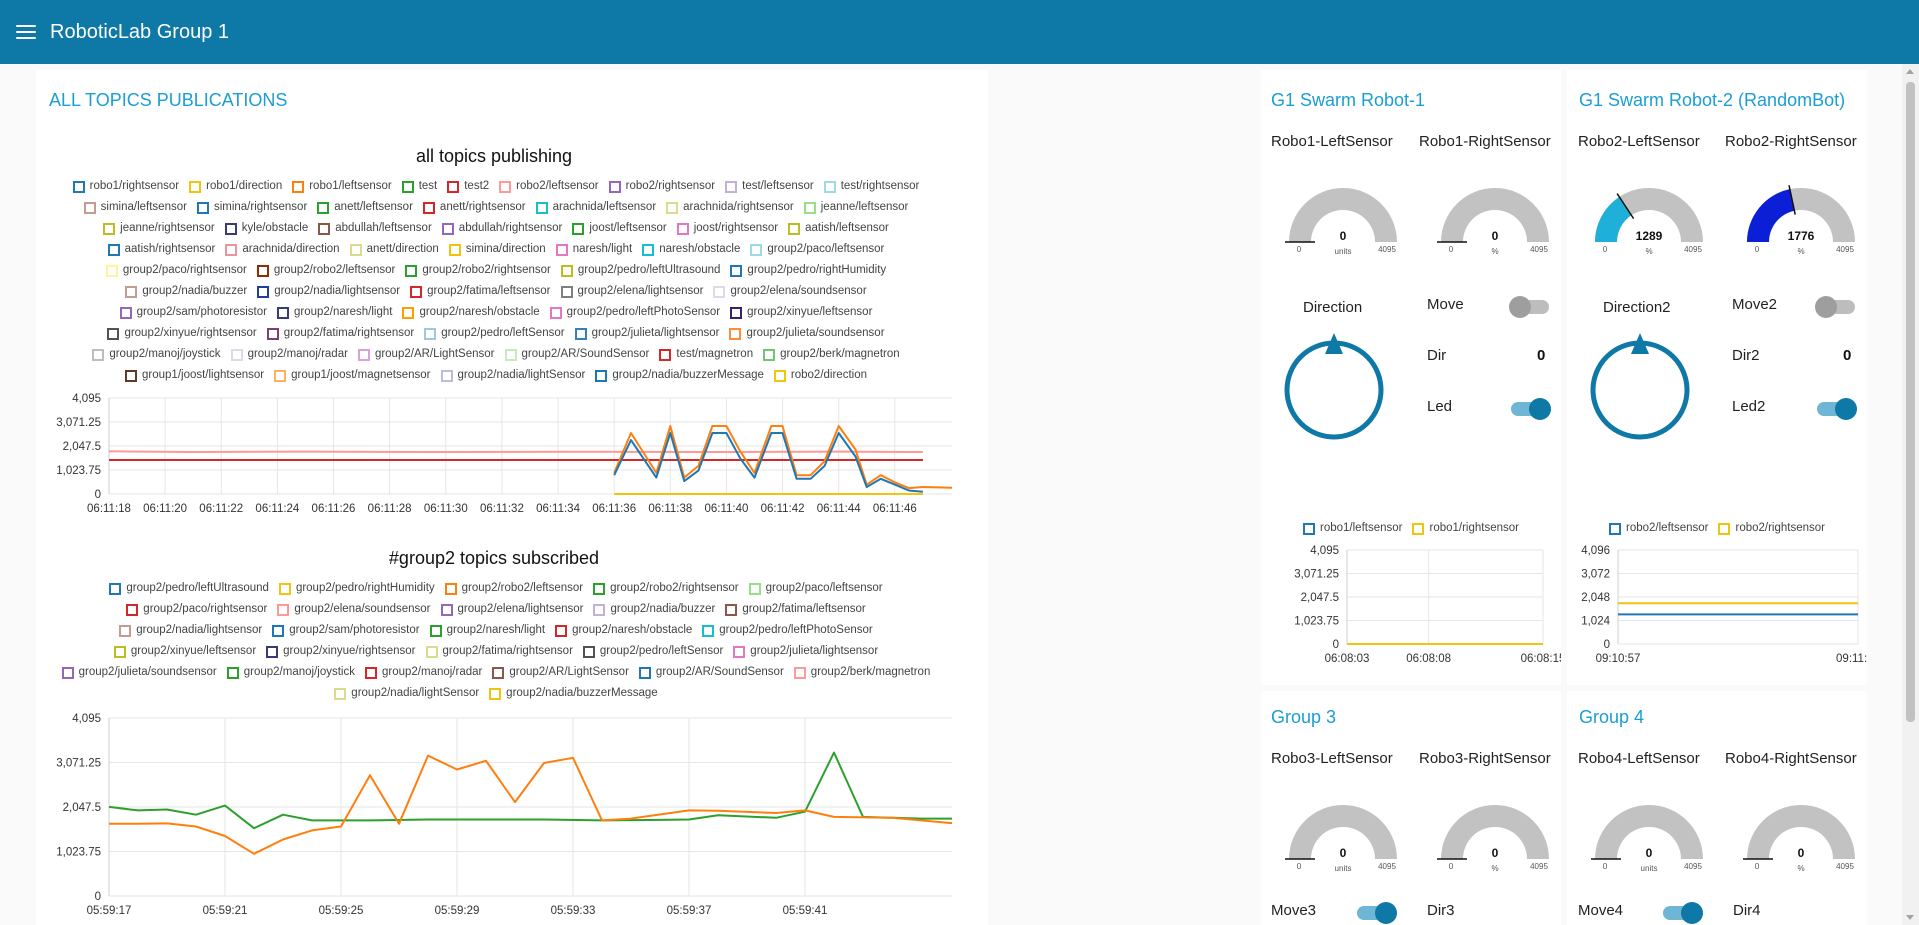 Image resolution: width=1919 pixels, height=925 pixels. Describe the element at coordinates (161, 249) in the screenshot. I see `legend-item: aatish/rightsensor` at that location.